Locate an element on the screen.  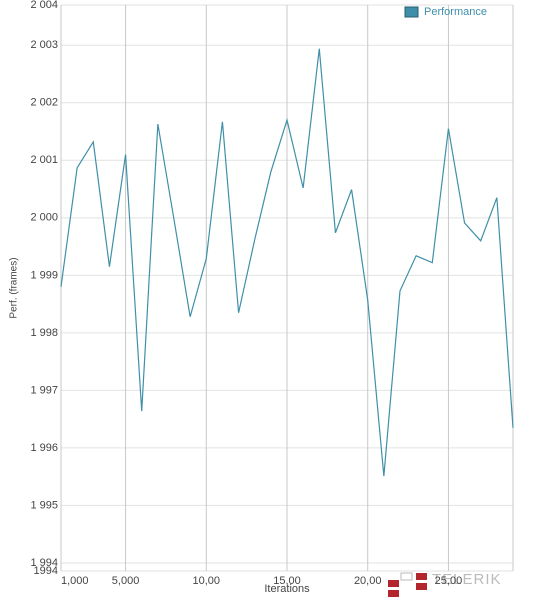
y-tick-label: 2 001 is located at coordinates (44, 160).